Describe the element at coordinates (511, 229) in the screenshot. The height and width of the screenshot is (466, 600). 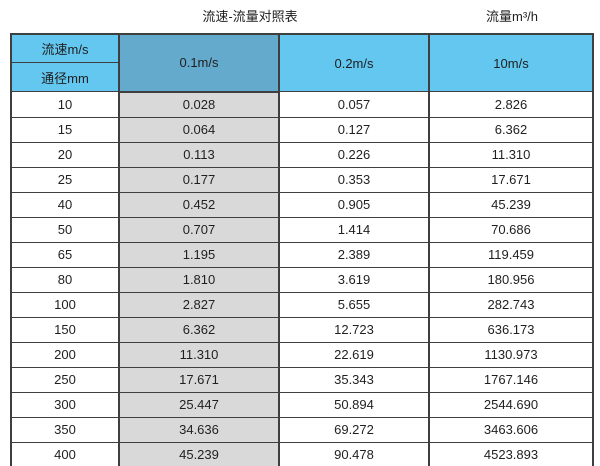
I see `flow-value-10ms-cell: 70.686` at that location.